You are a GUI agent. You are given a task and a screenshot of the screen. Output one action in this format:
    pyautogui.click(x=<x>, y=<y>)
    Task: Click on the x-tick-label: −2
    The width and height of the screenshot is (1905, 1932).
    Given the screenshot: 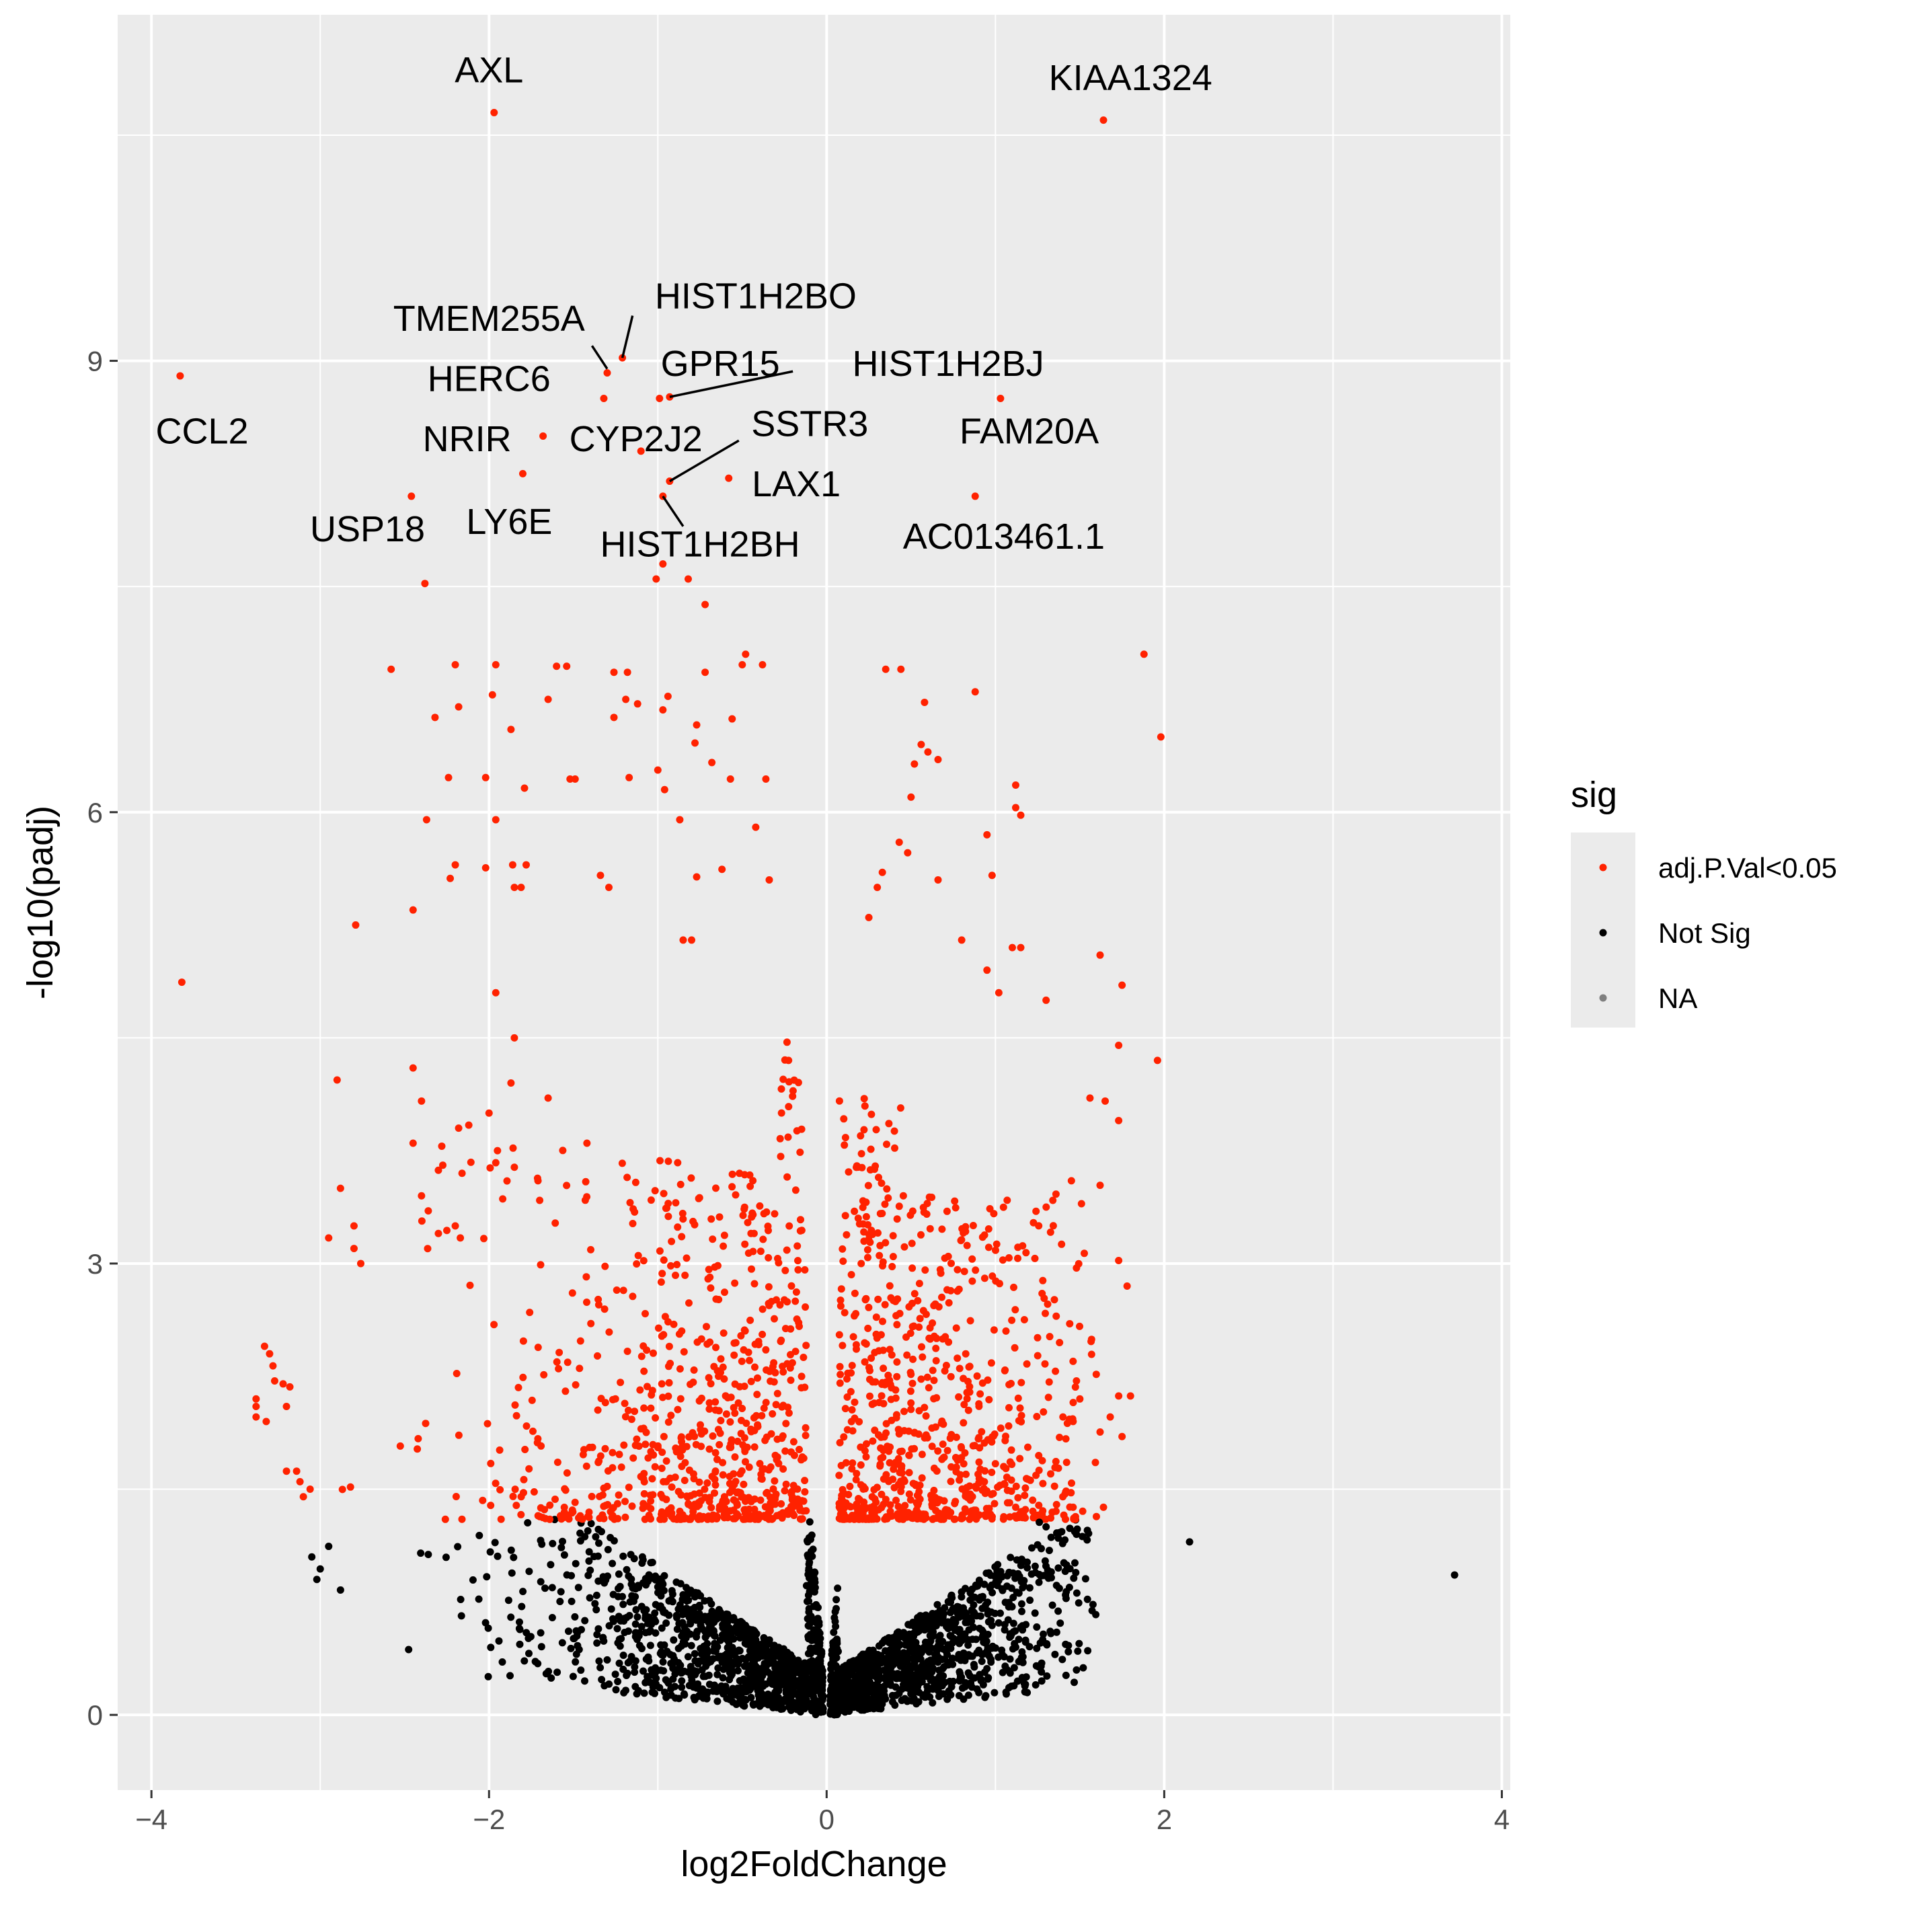 What is the action you would take?
    pyautogui.click(x=489, y=1819)
    